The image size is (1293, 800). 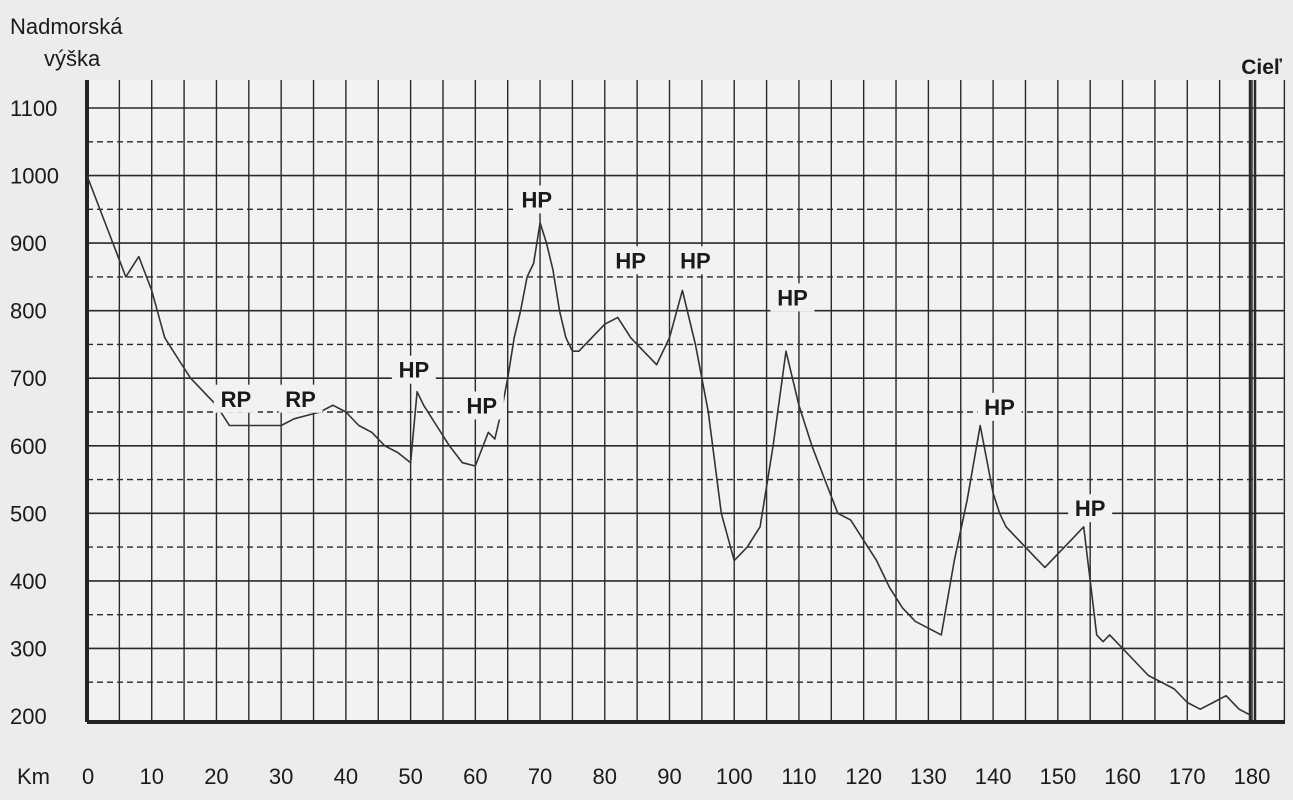 I want to click on x-tick-label: 30, so click(x=281, y=776).